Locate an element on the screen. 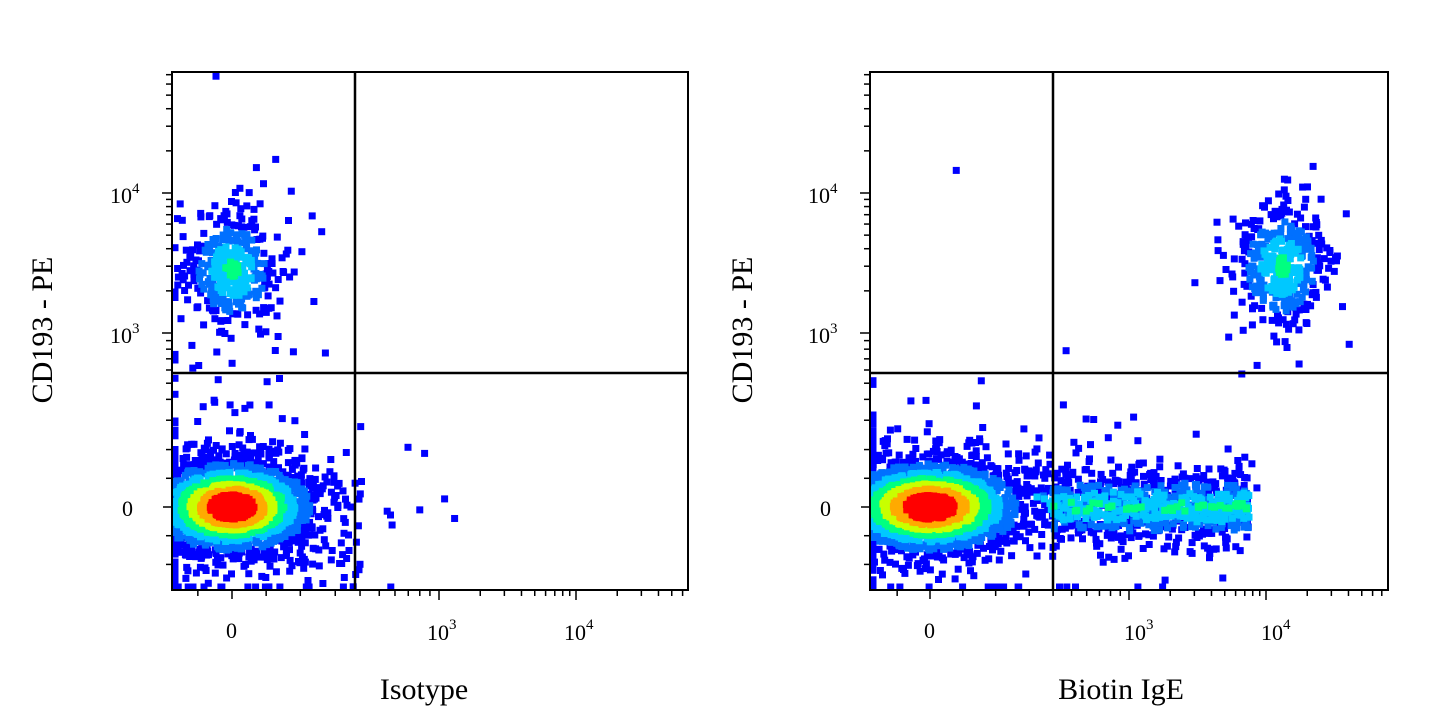  x-axis-title: Isotype is located at coordinates (424, 689).